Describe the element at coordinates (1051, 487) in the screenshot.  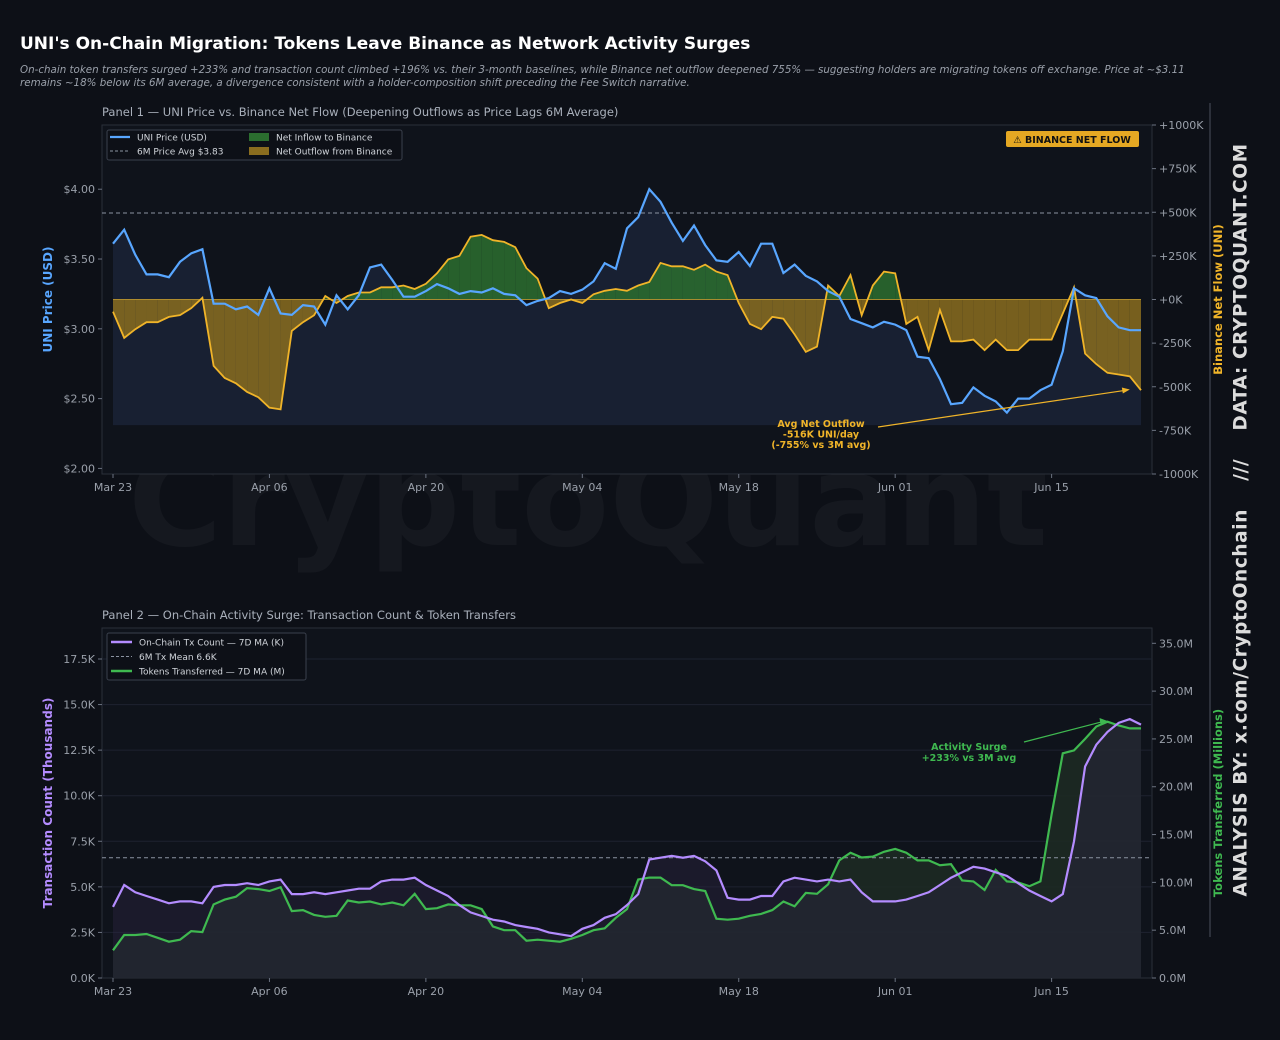
I see `panel1-x-tick-label: Jun 15` at that location.